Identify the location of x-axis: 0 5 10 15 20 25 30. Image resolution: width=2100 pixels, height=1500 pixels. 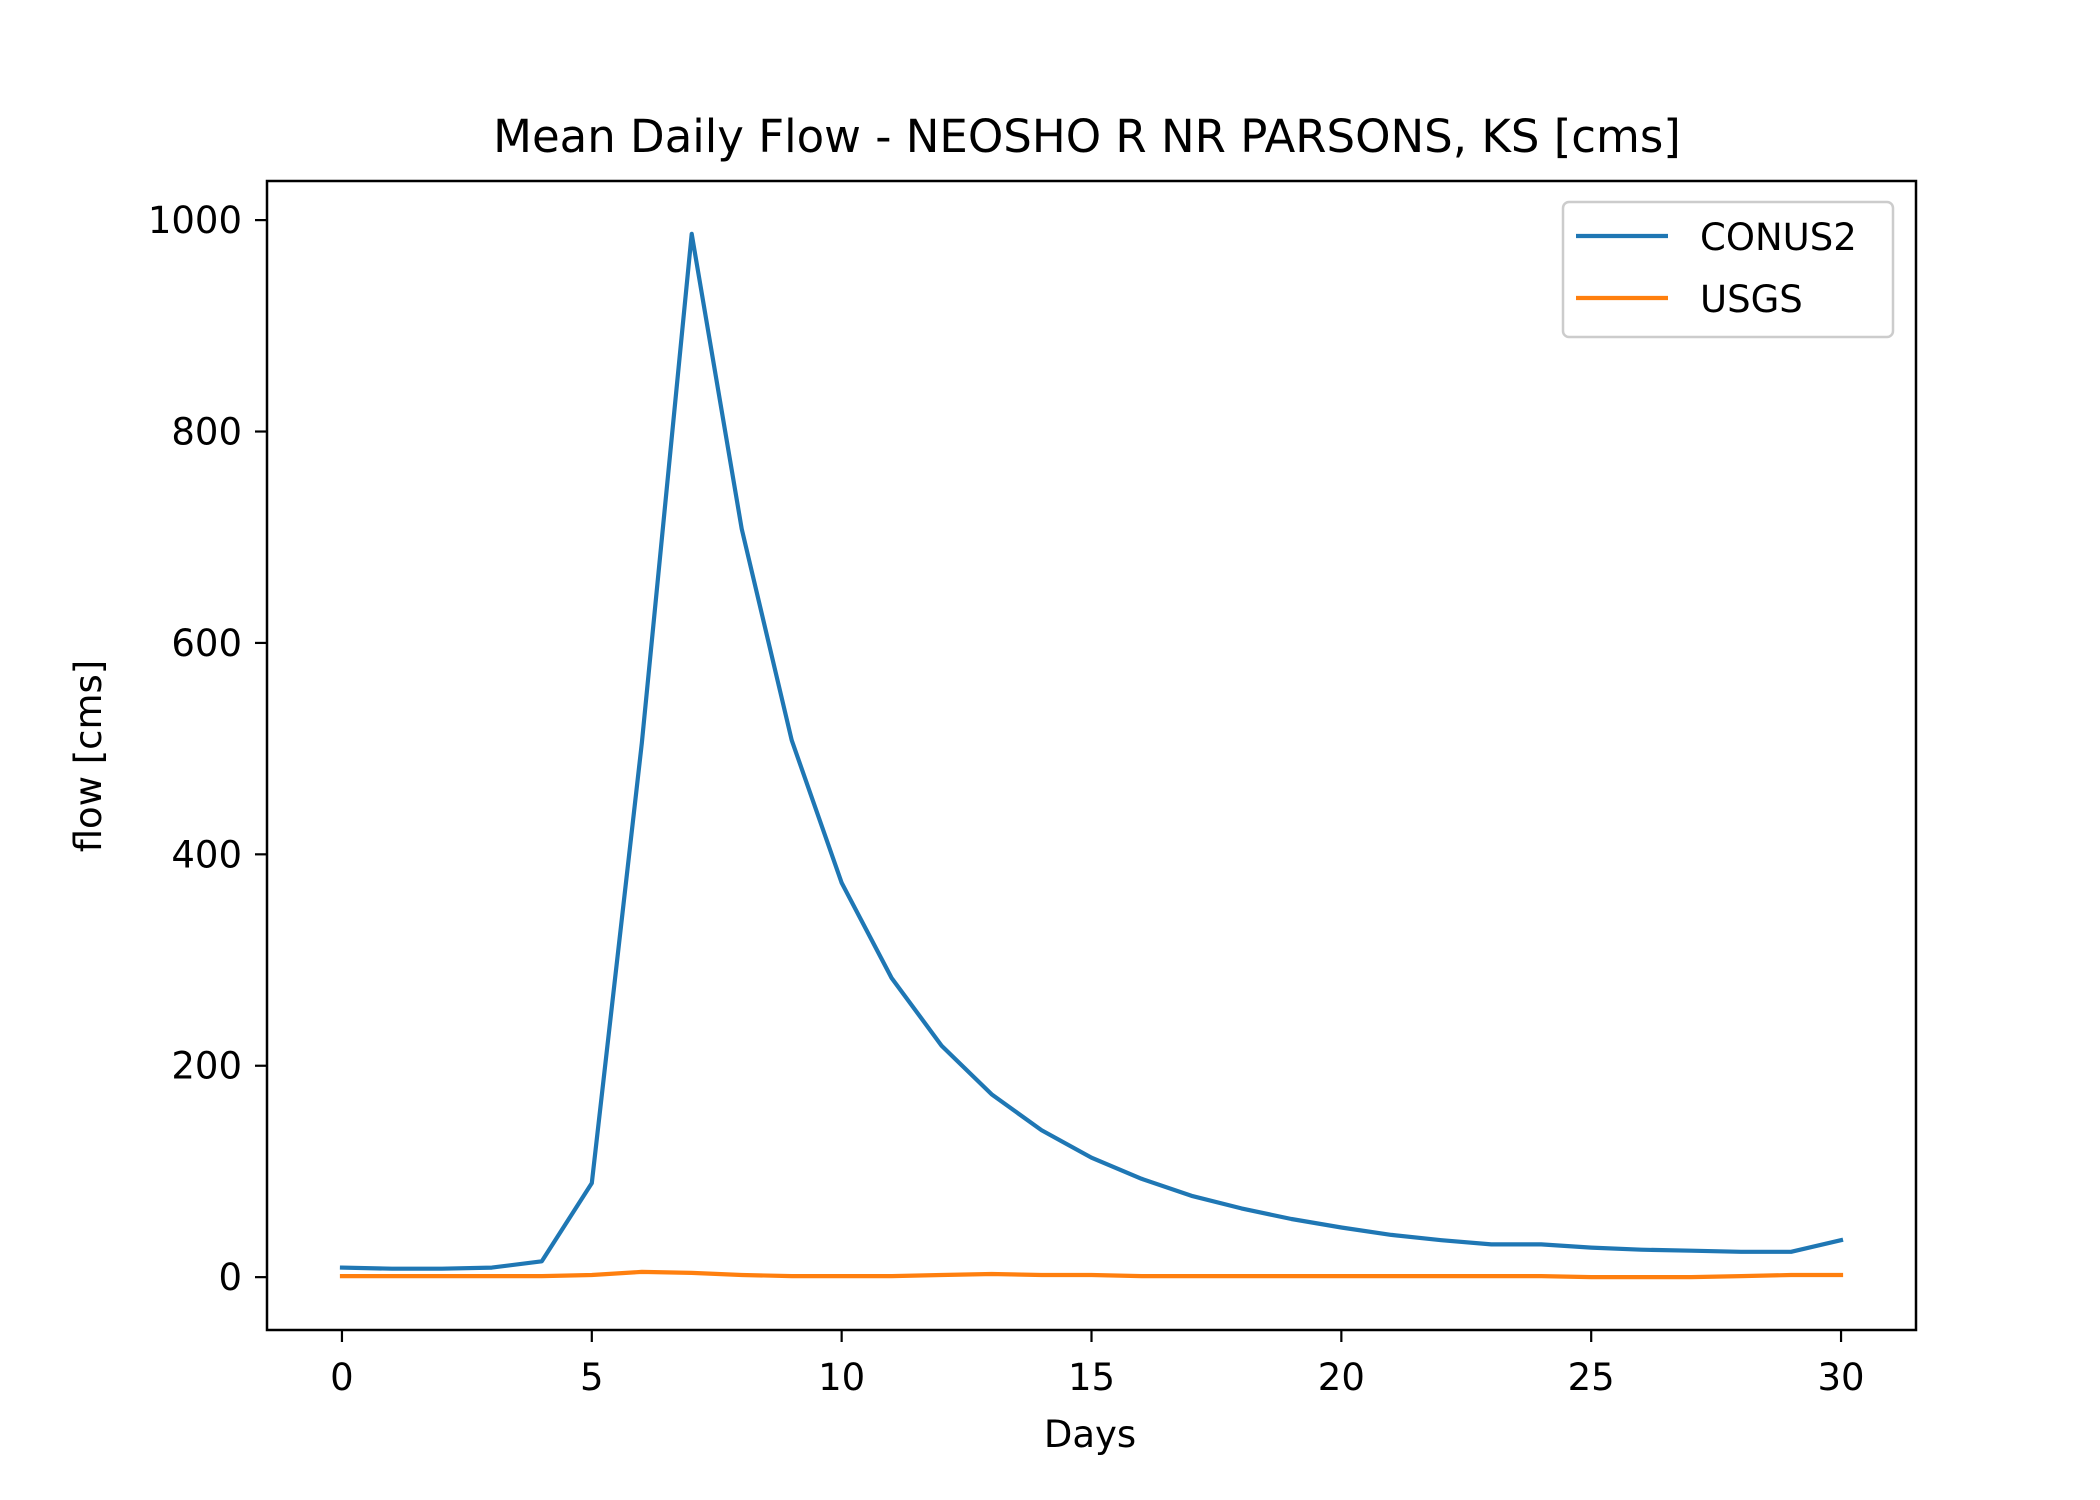
(1097, 1364).